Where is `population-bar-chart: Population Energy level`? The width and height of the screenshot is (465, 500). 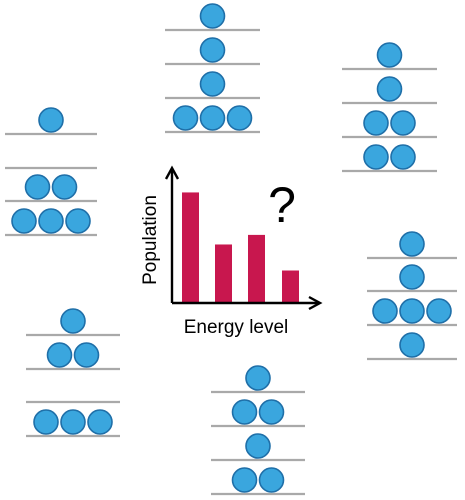 population-bar-chart: Population Energy level is located at coordinates (231, 251).